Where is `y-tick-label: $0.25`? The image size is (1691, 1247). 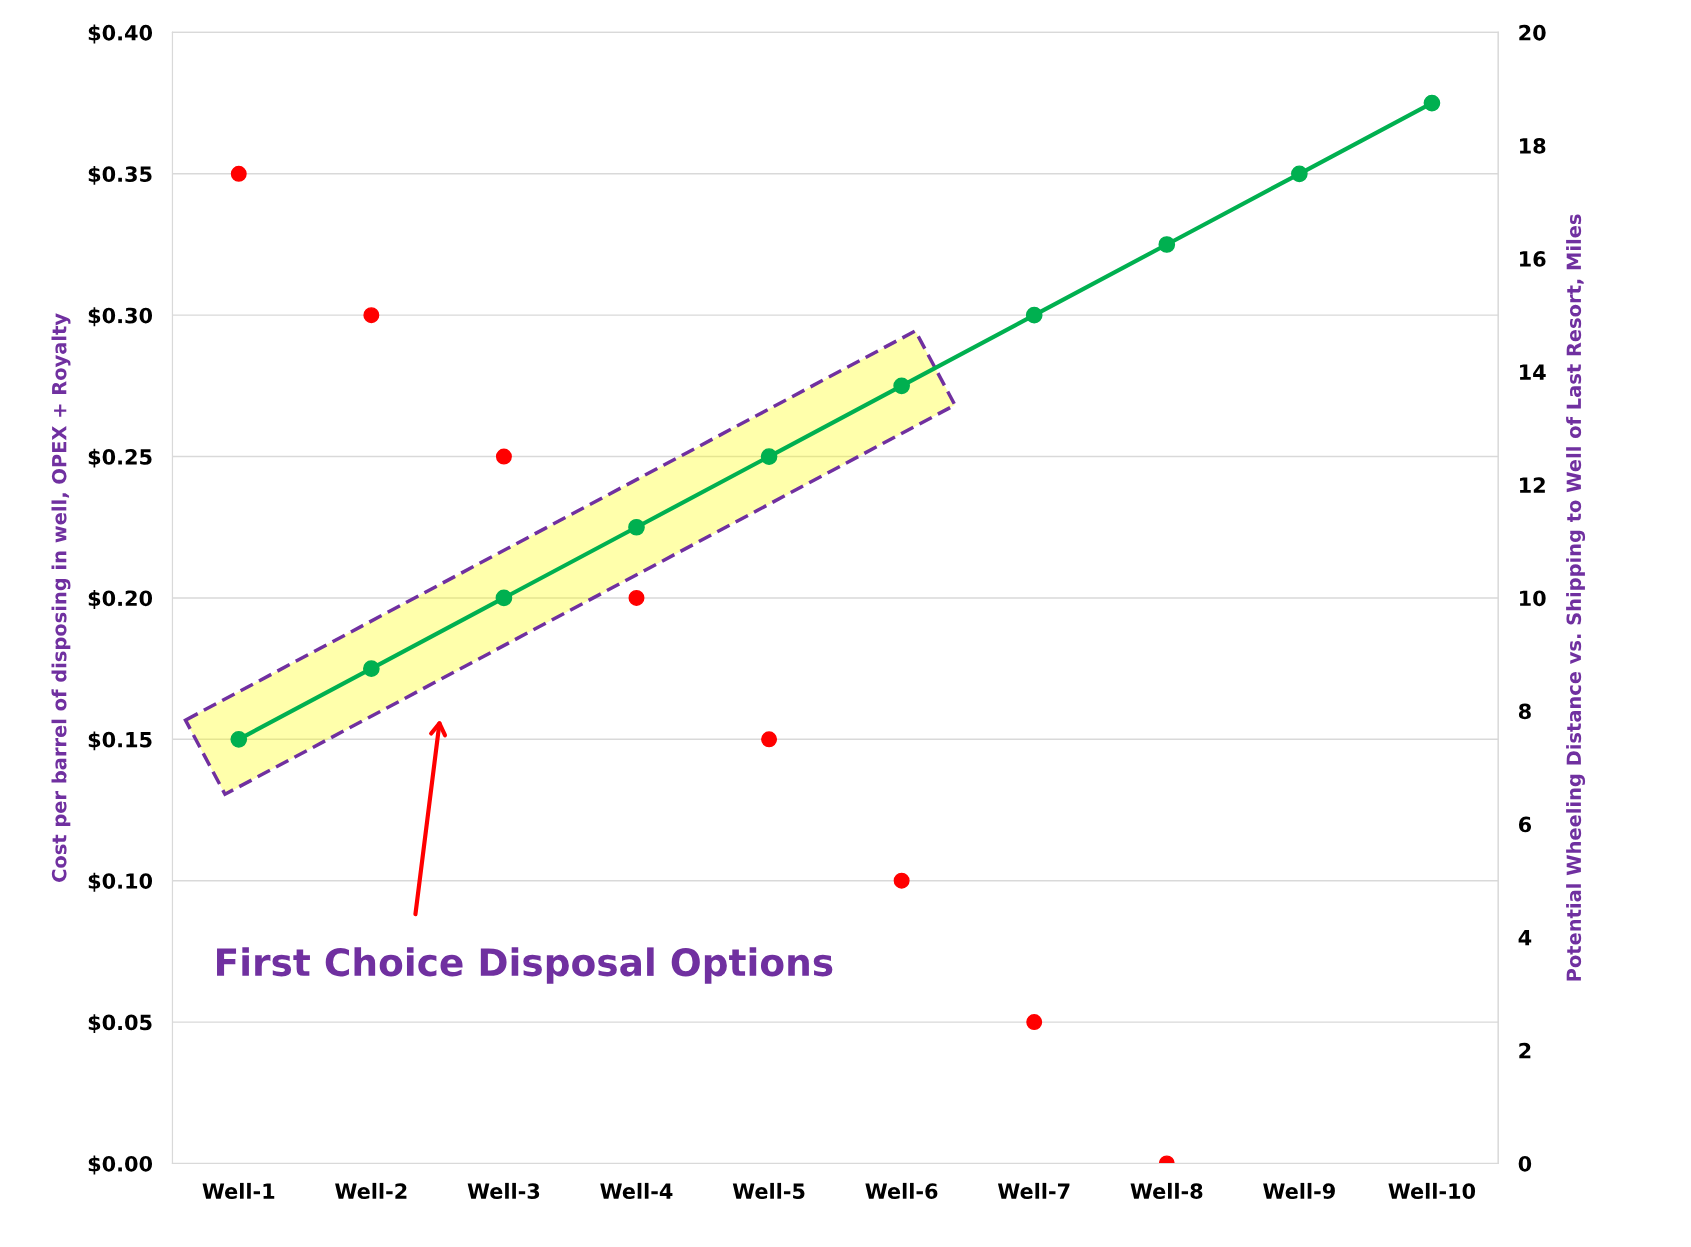
y-tick-label: $0.25 is located at coordinates (120, 458).